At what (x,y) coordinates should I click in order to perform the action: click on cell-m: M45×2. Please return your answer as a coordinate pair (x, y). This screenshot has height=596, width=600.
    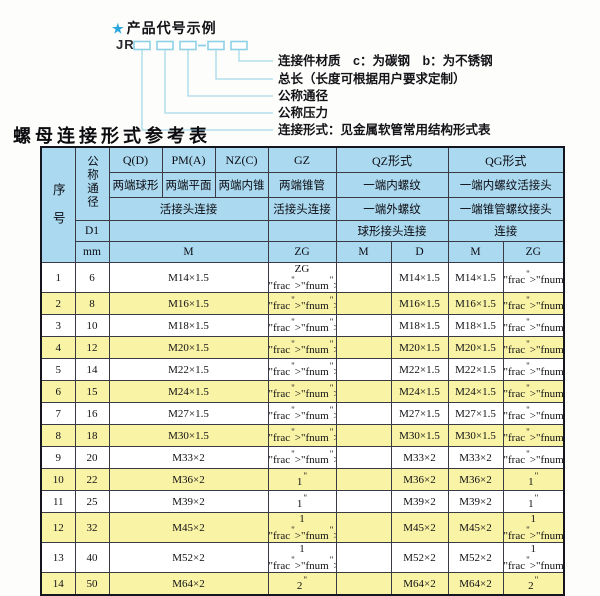
    Looking at the image, I should click on (188, 527).